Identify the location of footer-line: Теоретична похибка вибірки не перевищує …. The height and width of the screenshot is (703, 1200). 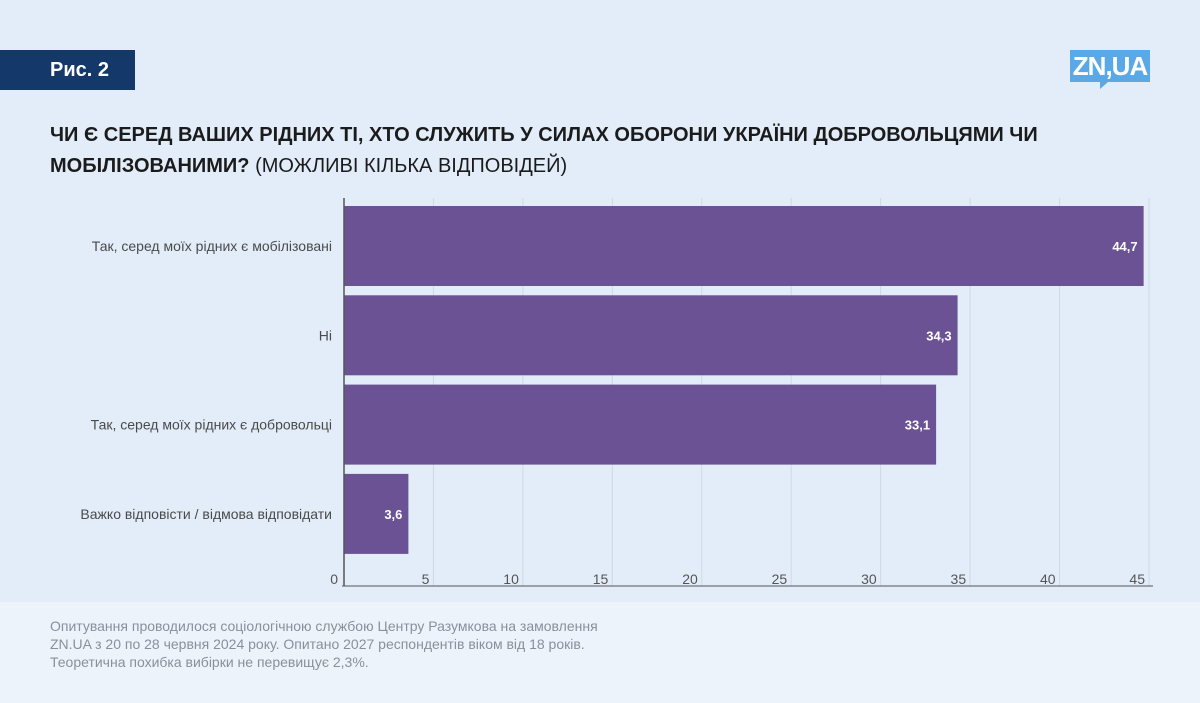
(209, 662).